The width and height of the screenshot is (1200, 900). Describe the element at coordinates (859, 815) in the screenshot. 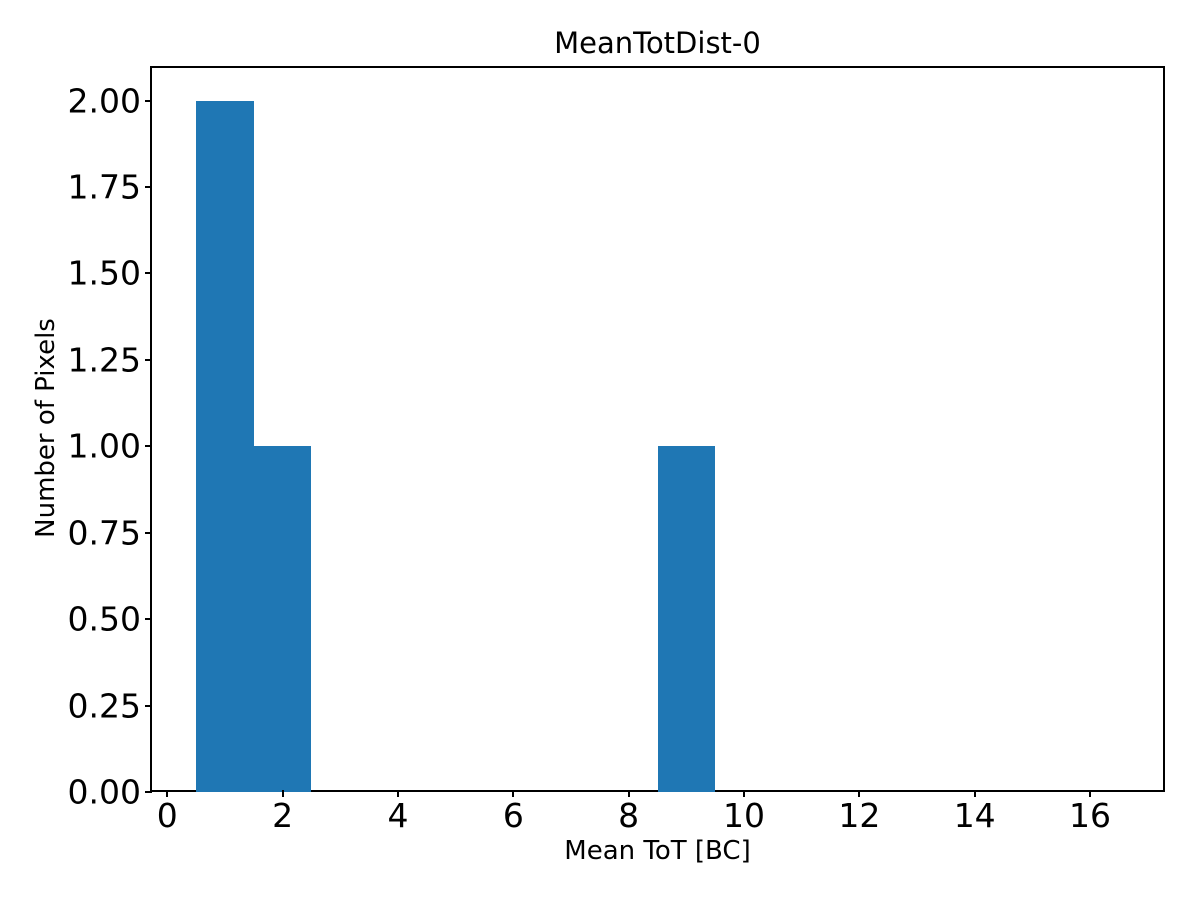

I see `x-tick-label: 12` at that location.